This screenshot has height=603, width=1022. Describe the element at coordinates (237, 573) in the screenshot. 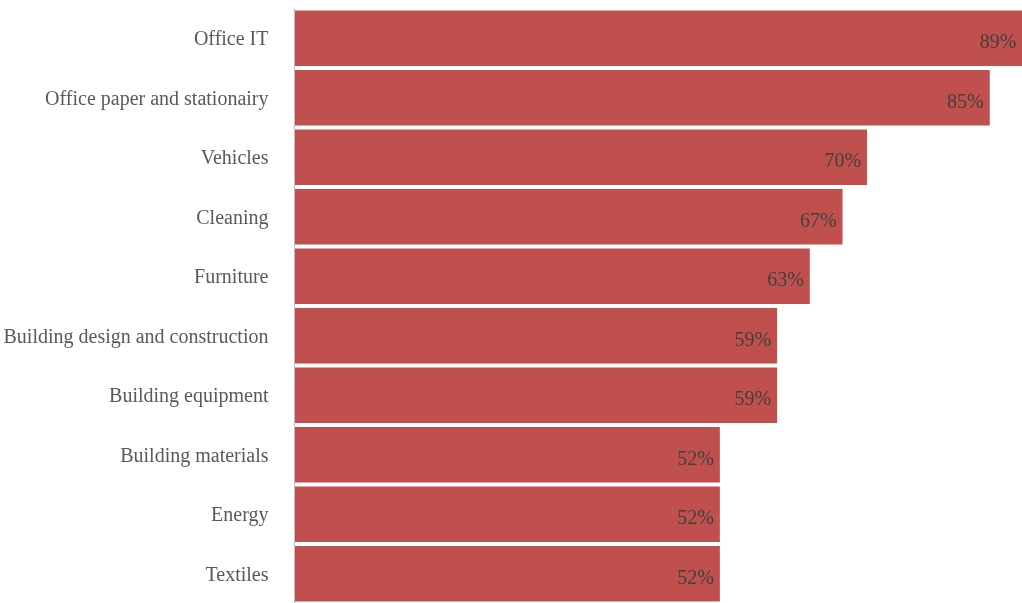

I see `y-tick-label: Textiles` at that location.